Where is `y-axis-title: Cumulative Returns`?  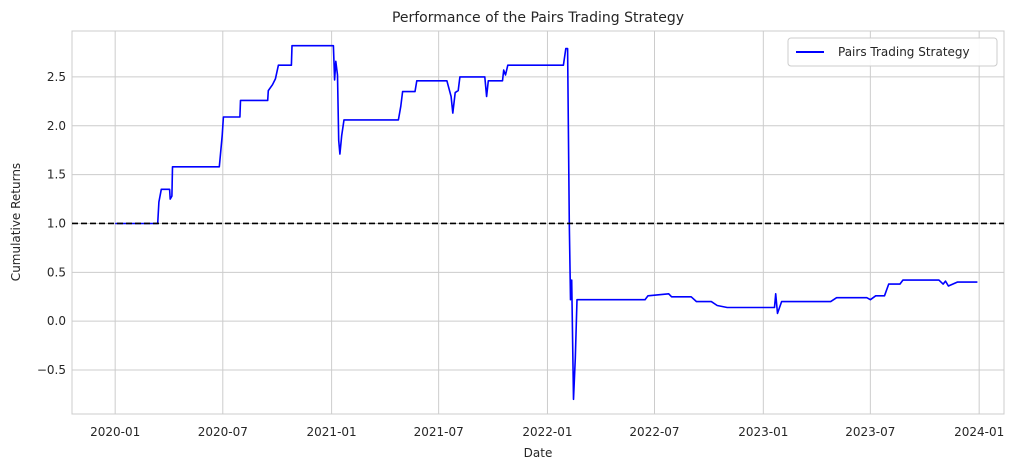 y-axis-title: Cumulative Returns is located at coordinates (16, 222).